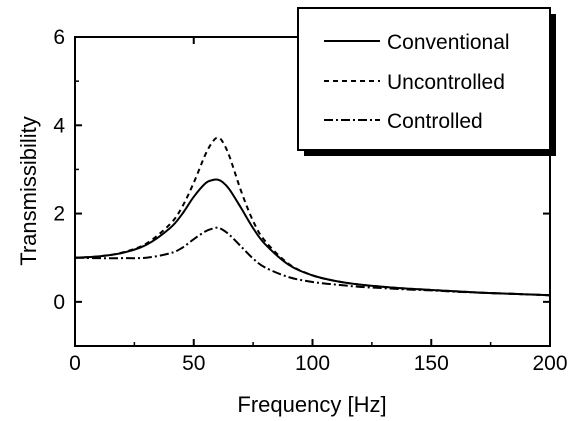 This screenshot has width=569, height=421. Describe the element at coordinates (28, 191) in the screenshot. I see `y-axis-title: Transmissibility` at that location.